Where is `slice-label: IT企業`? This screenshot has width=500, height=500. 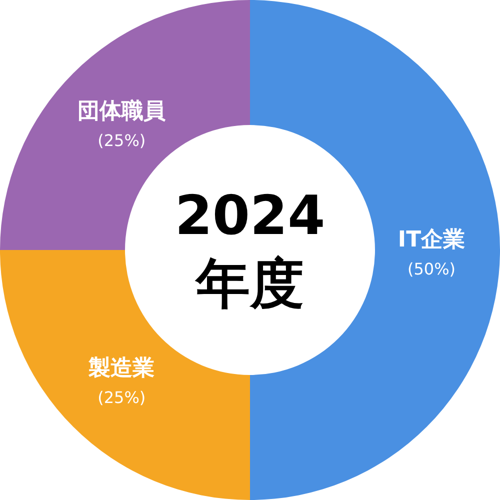 slice-label: IT企業 is located at coordinates (432, 240).